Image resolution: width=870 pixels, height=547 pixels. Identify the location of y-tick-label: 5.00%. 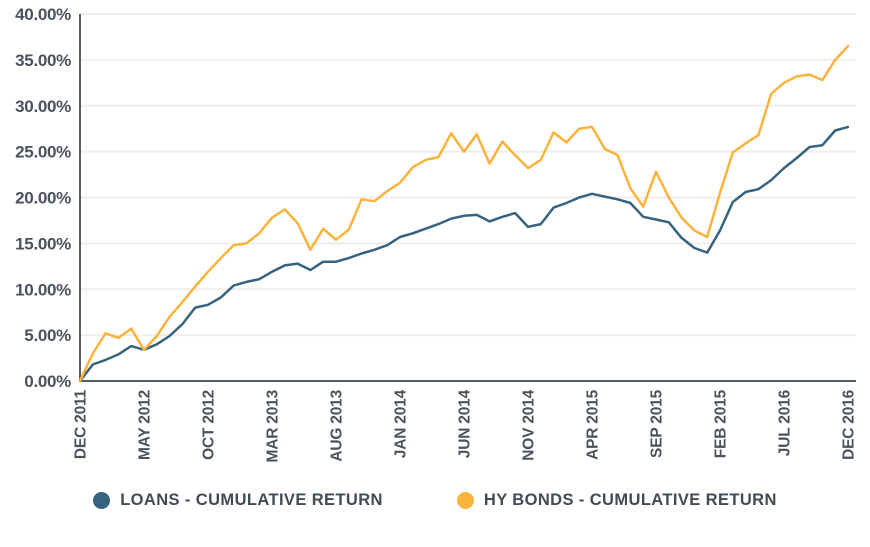
(47, 335).